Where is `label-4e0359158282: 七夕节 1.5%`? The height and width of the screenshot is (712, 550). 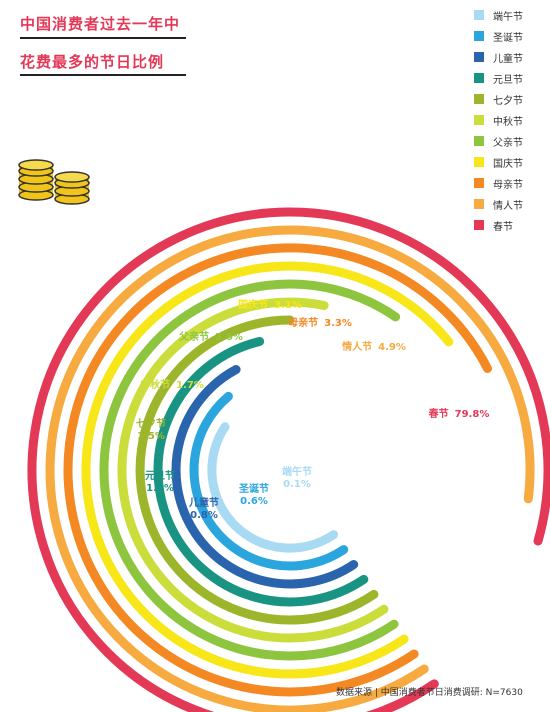
label-4e0359158282: 七夕节 1.5% is located at coordinates (151, 429).